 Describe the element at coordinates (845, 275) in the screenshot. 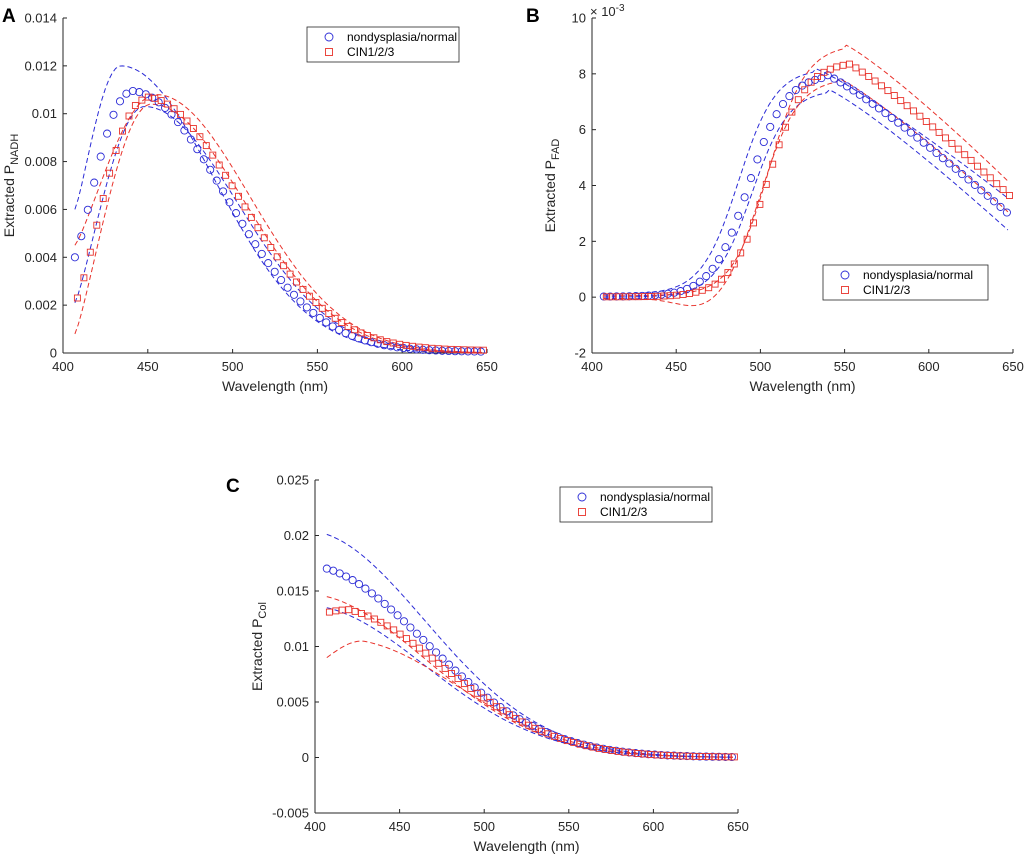

I see `legend-marker-circle` at that location.